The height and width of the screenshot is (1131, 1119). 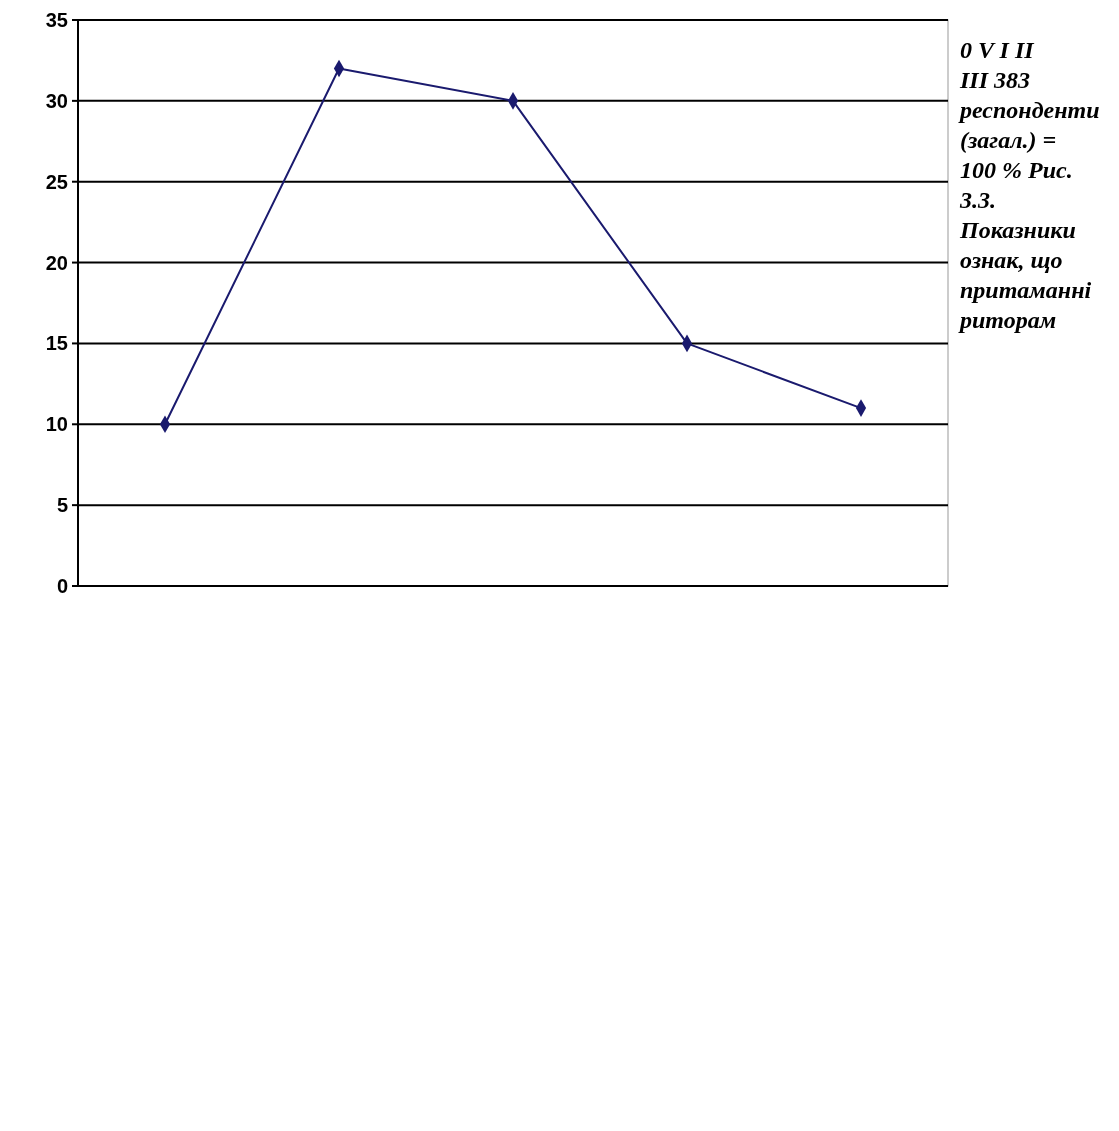 What do you see at coordinates (56, 343) in the screenshot?
I see `y-tick-label: 15` at bounding box center [56, 343].